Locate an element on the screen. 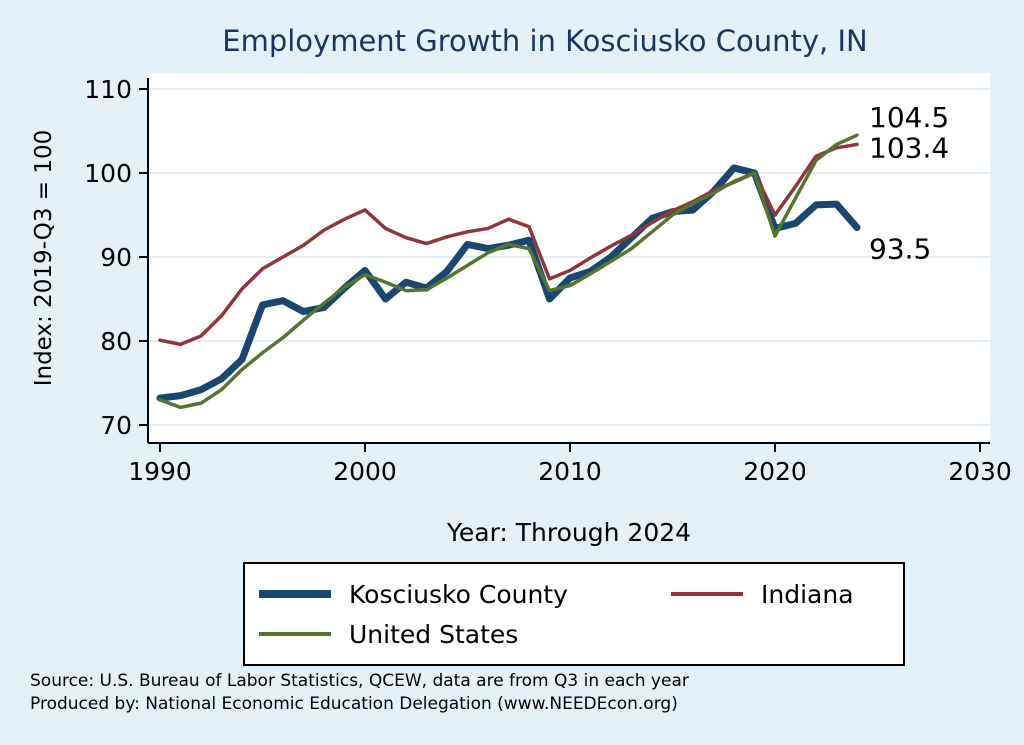 The width and height of the screenshot is (1024, 745). legend-entry-united-states: United States is located at coordinates (465, 634).